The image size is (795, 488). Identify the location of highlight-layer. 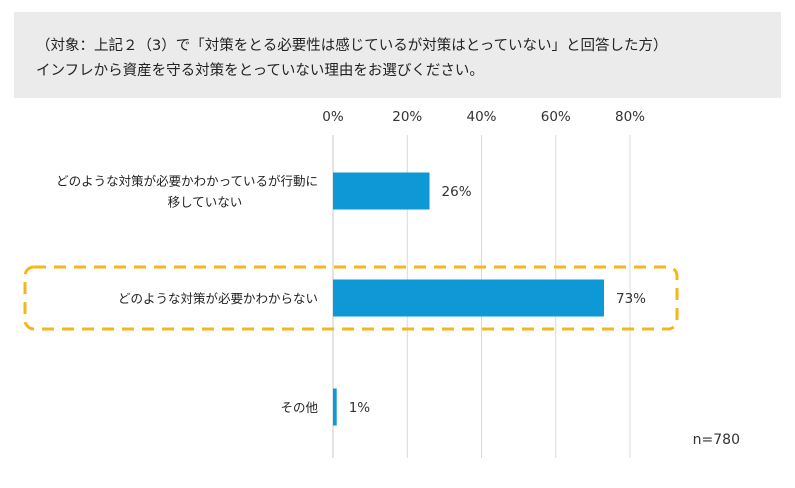
(351, 298).